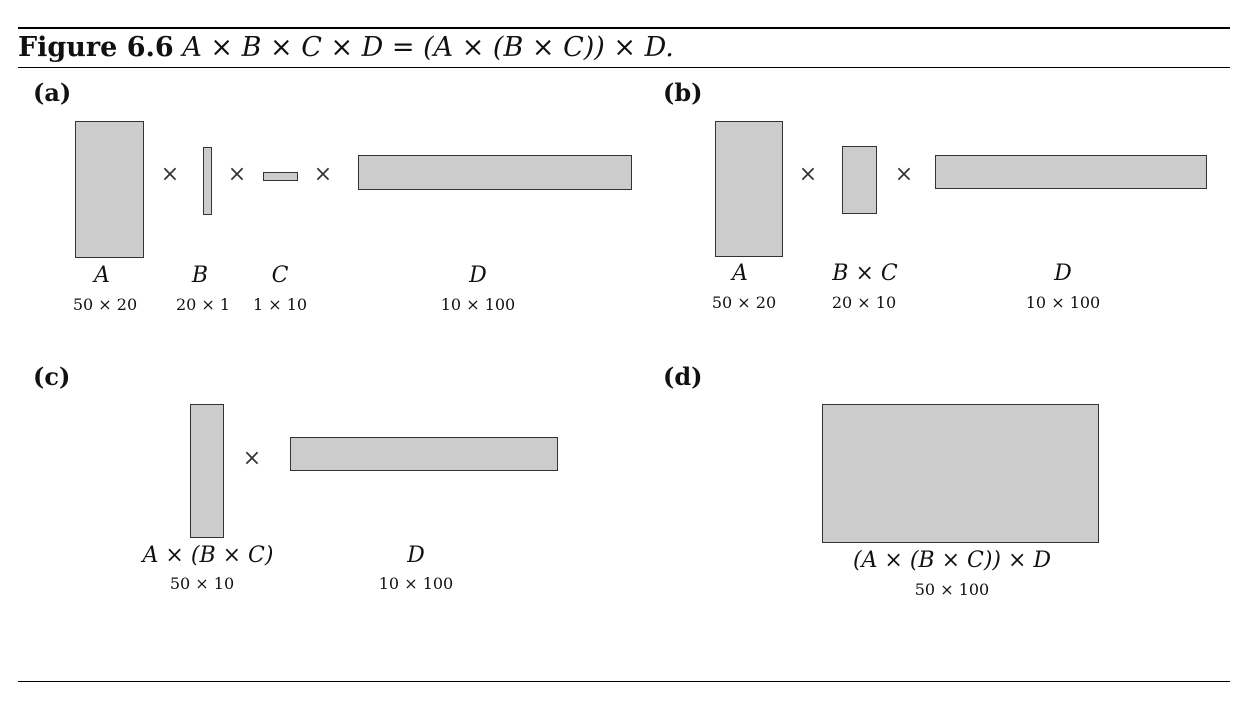  What do you see at coordinates (280, 176) in the screenshot?
I see `matrix-a-C` at bounding box center [280, 176].